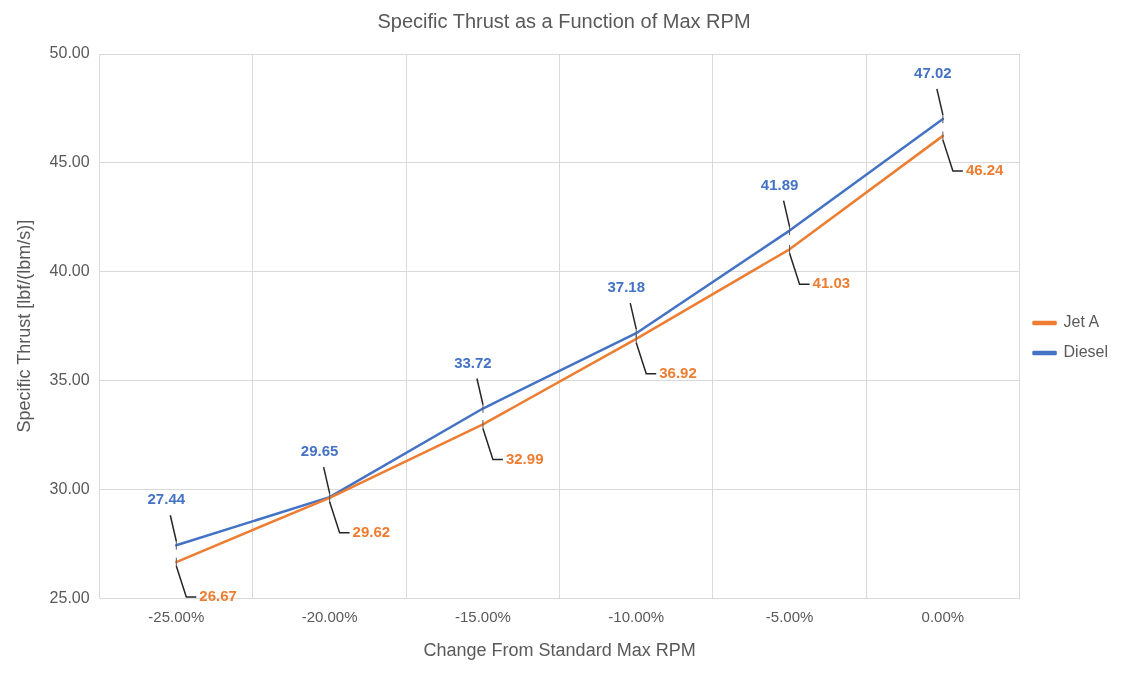  Describe the element at coordinates (69, 380) in the screenshot. I see `y-tick-label: 35.00` at that location.